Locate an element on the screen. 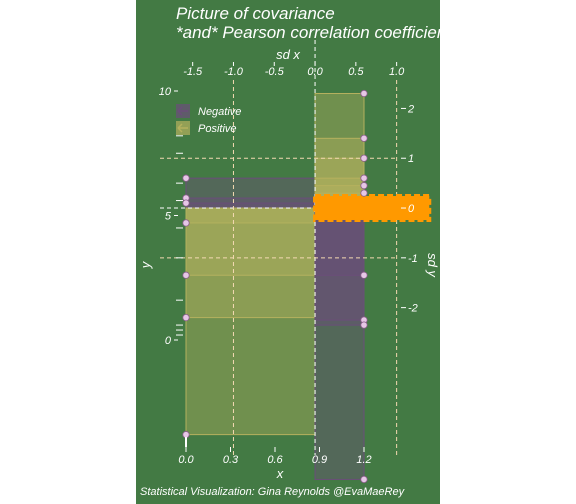 This screenshot has height=504, width=576. chart-title-line-2: *and* Pearson correlation coefficient is located at coordinates (308, 32).